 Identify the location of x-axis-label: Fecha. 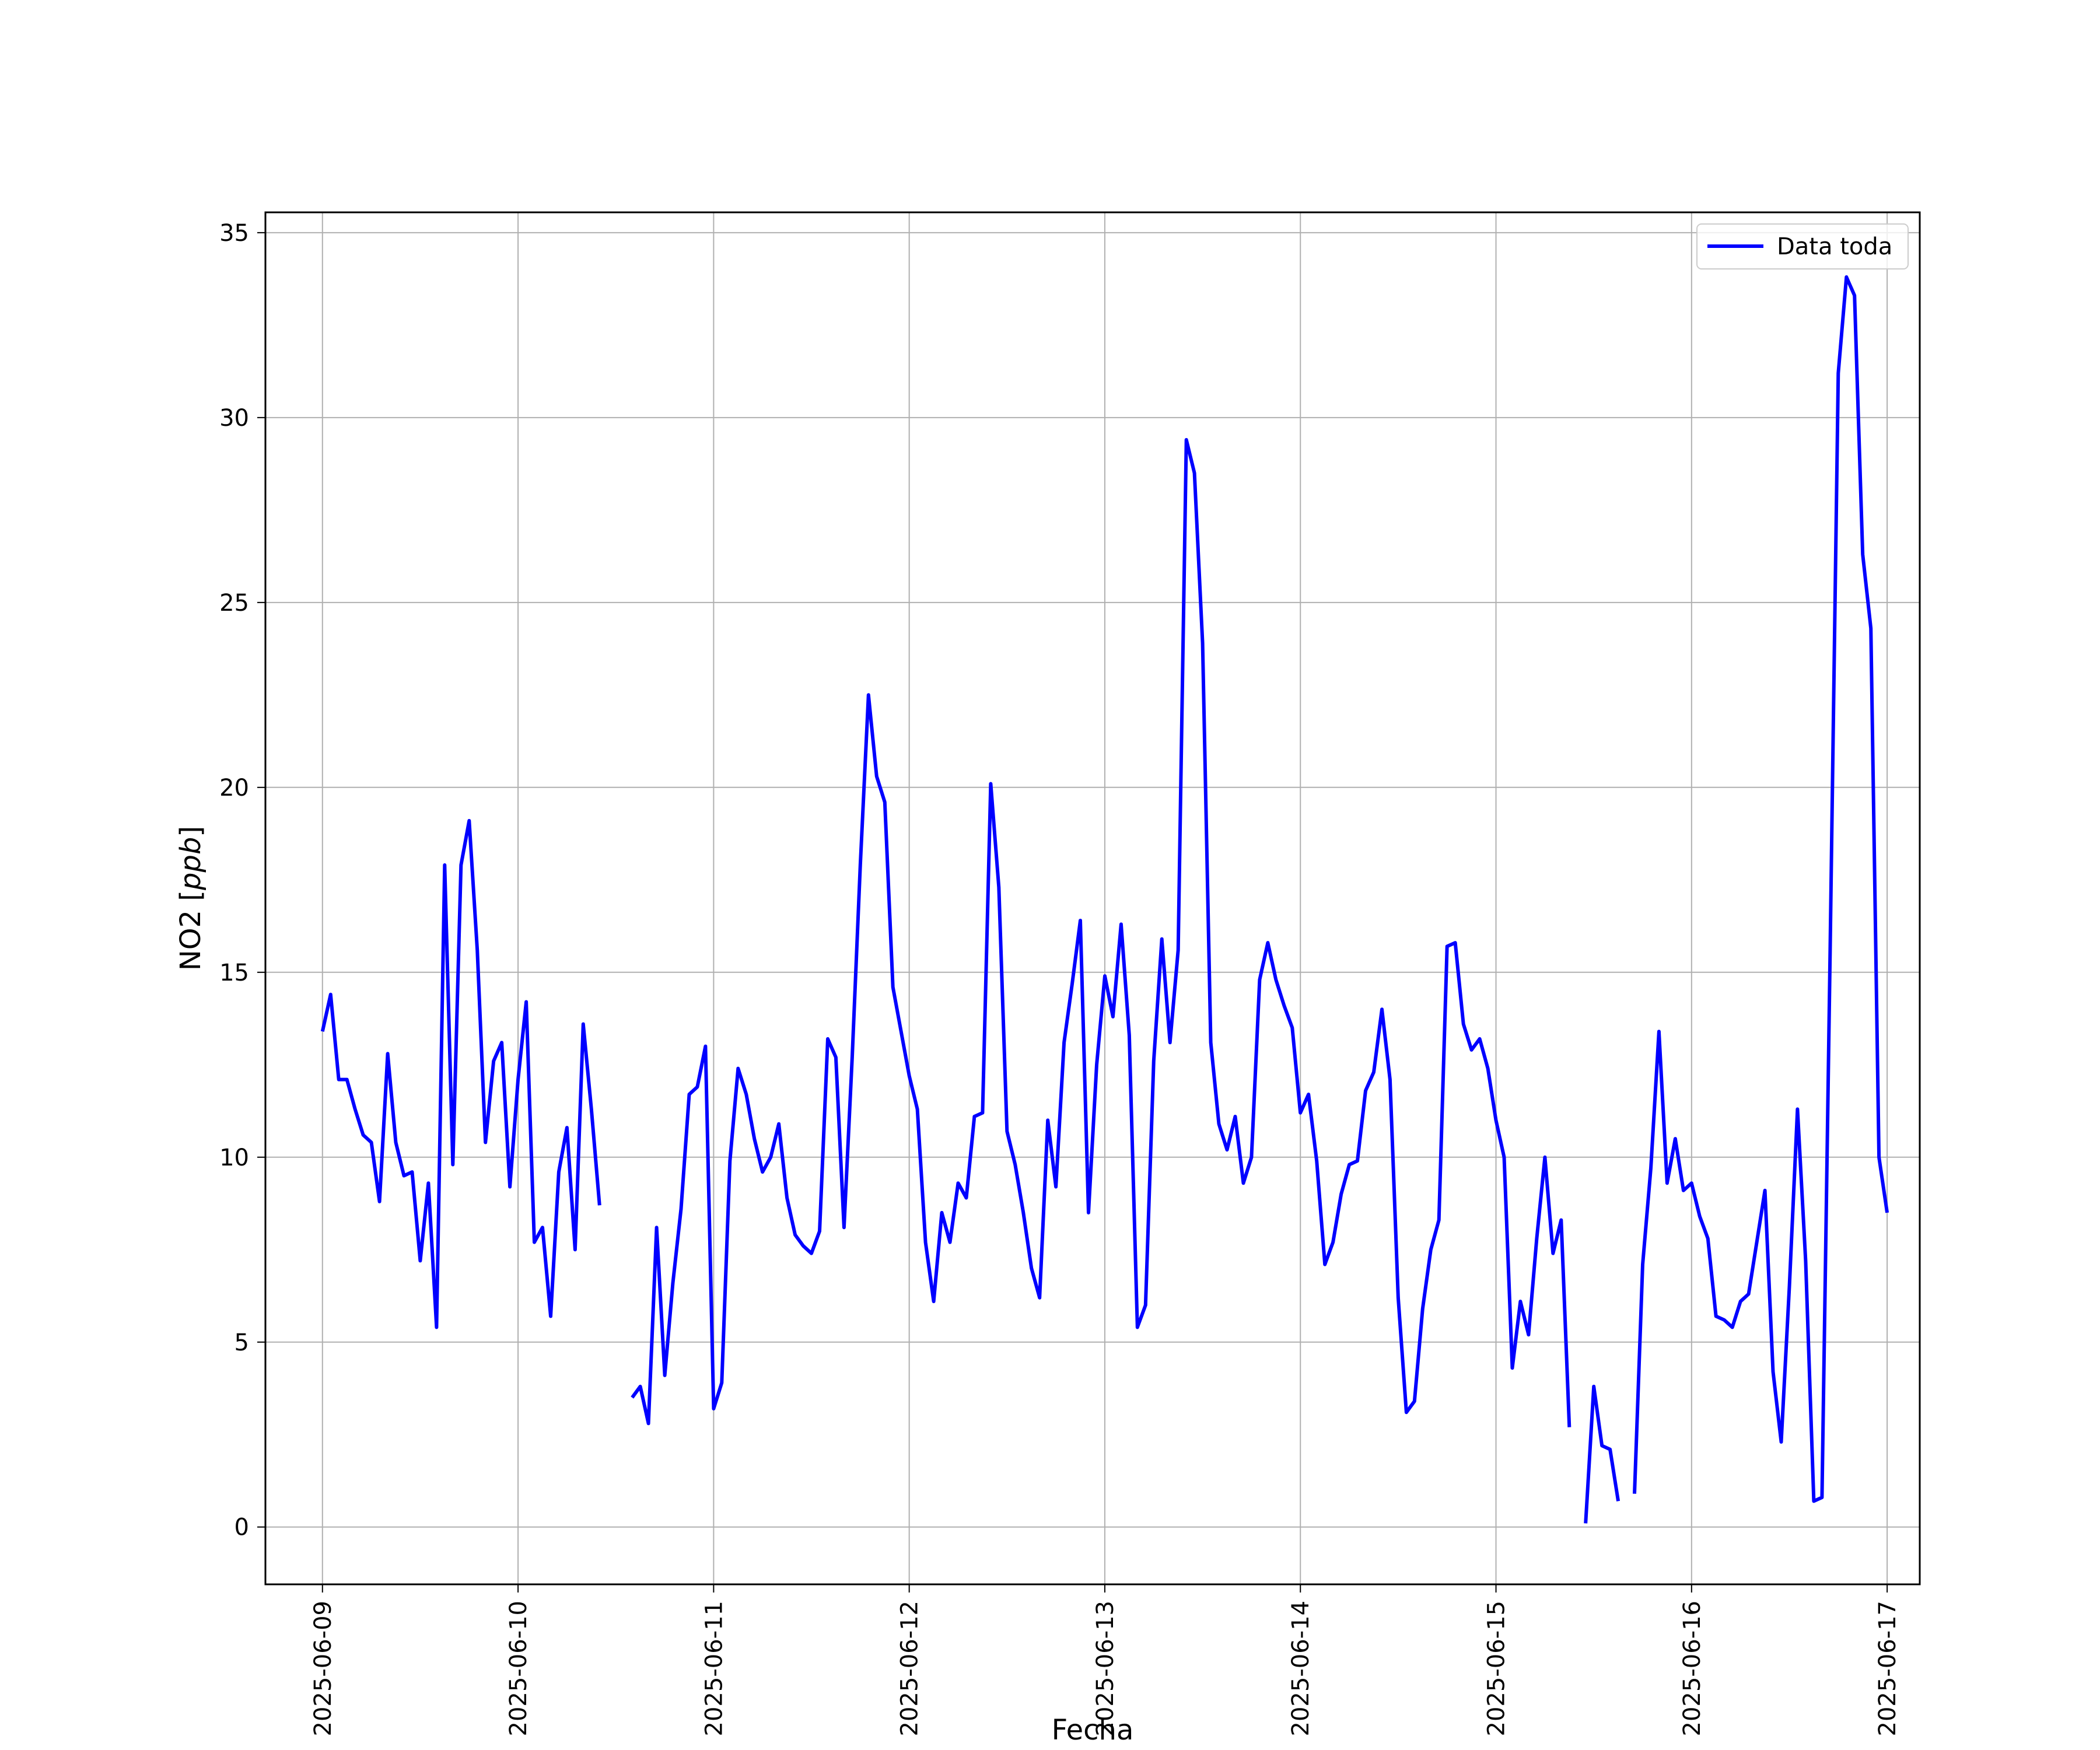
(1093, 1730).